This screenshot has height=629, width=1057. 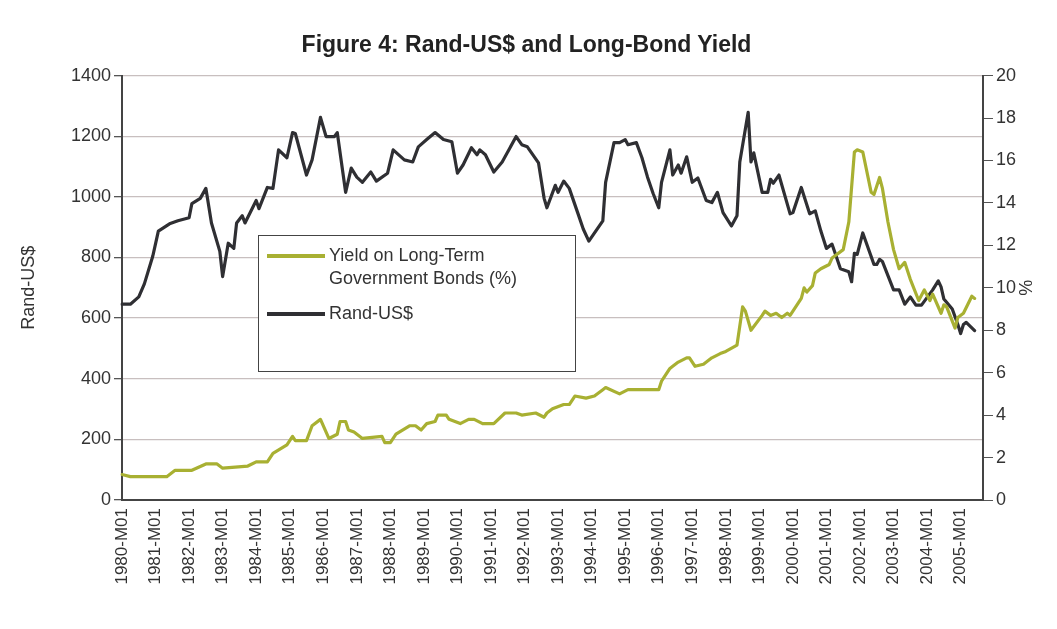 I want to click on x-tick-label: 1995-M01, so click(x=624, y=546).